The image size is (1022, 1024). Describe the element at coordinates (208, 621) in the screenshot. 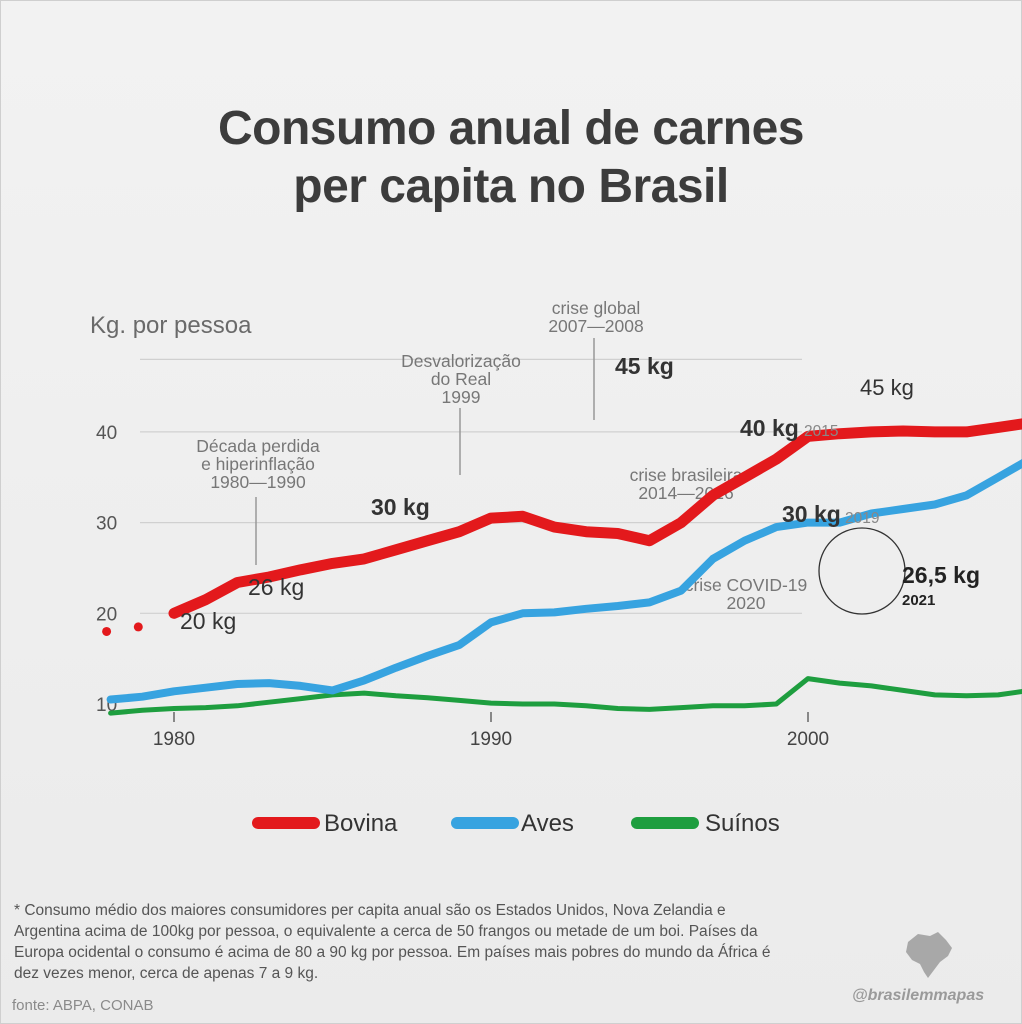

I see `value-label: 20 kg` at that location.